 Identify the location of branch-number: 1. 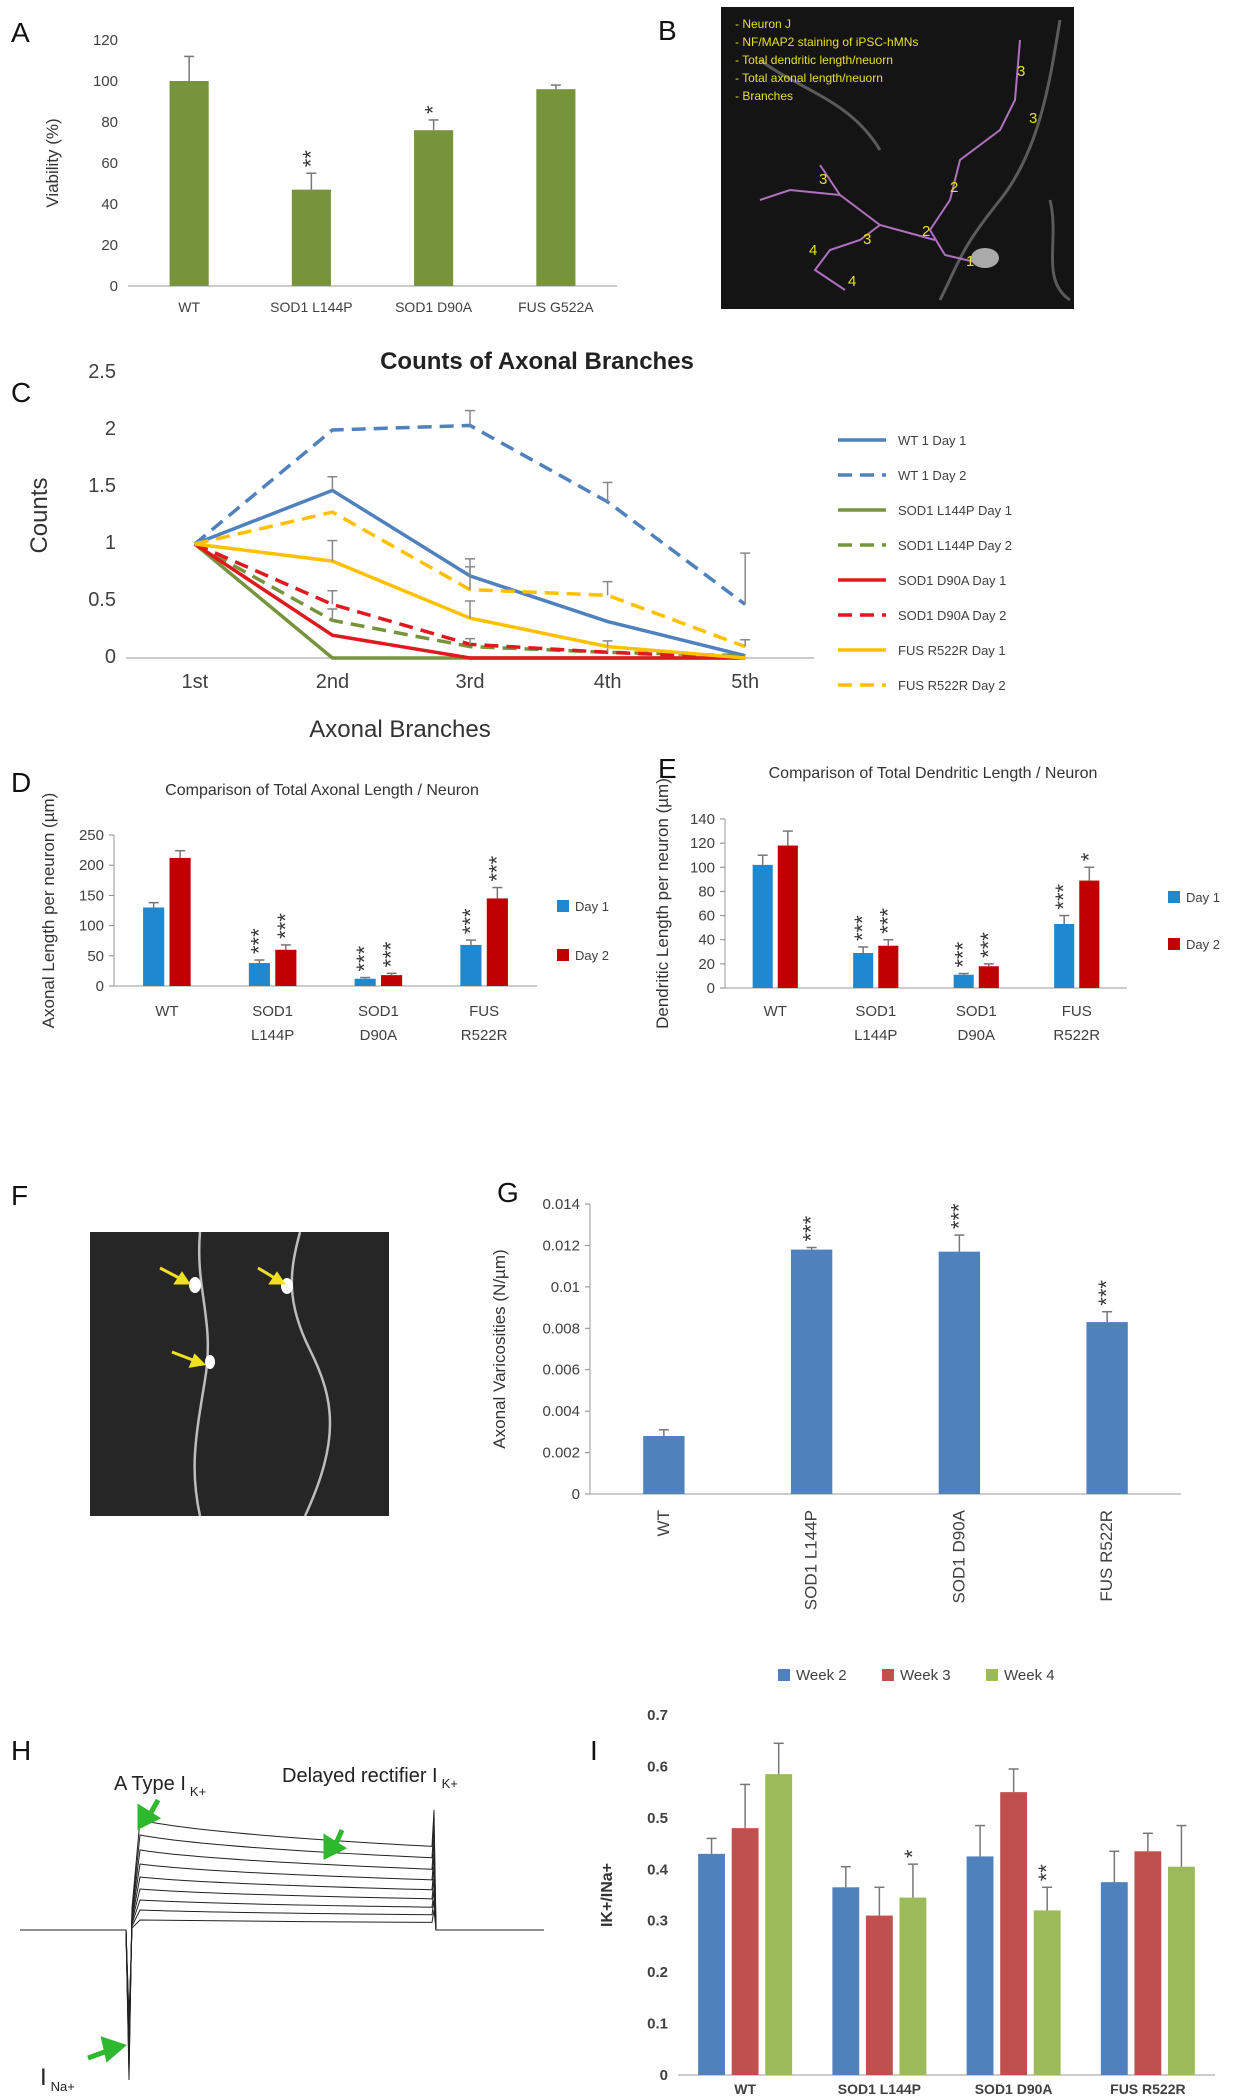
(970, 261).